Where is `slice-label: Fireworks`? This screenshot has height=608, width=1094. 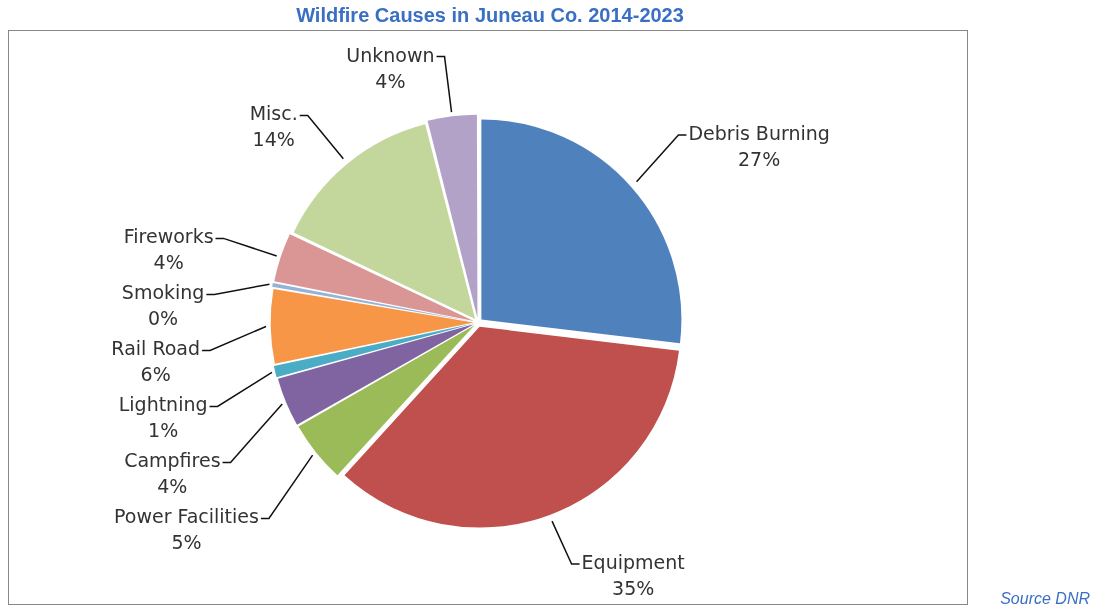
slice-label: Fireworks is located at coordinates (168, 236).